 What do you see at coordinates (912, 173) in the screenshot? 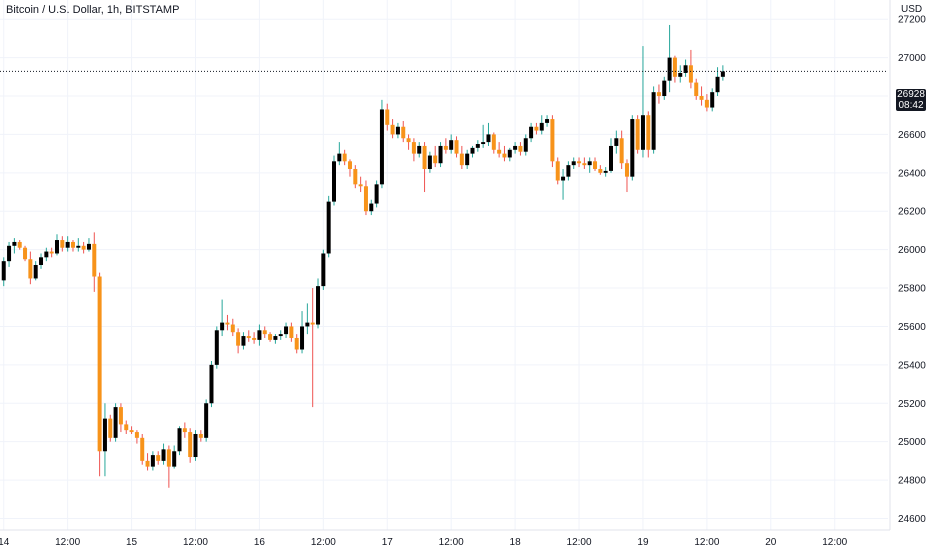
I see `y-tick-label: 26400` at bounding box center [912, 173].